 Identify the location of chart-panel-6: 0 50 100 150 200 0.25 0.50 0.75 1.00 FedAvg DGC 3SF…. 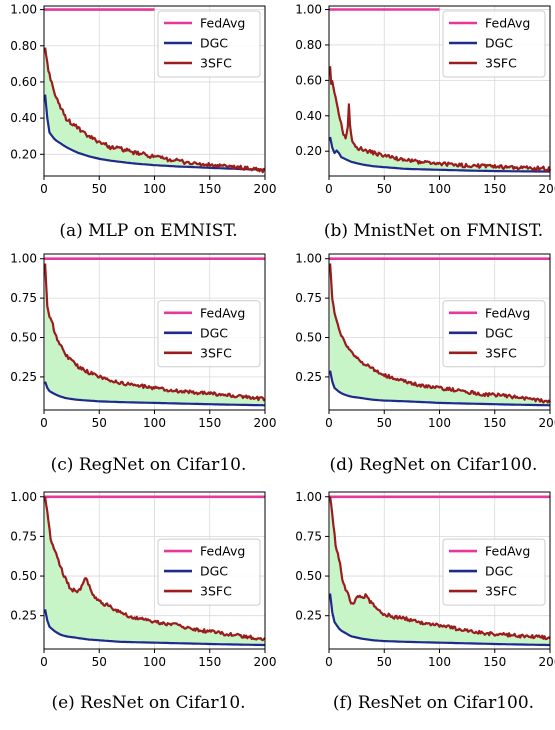
(425, 601).